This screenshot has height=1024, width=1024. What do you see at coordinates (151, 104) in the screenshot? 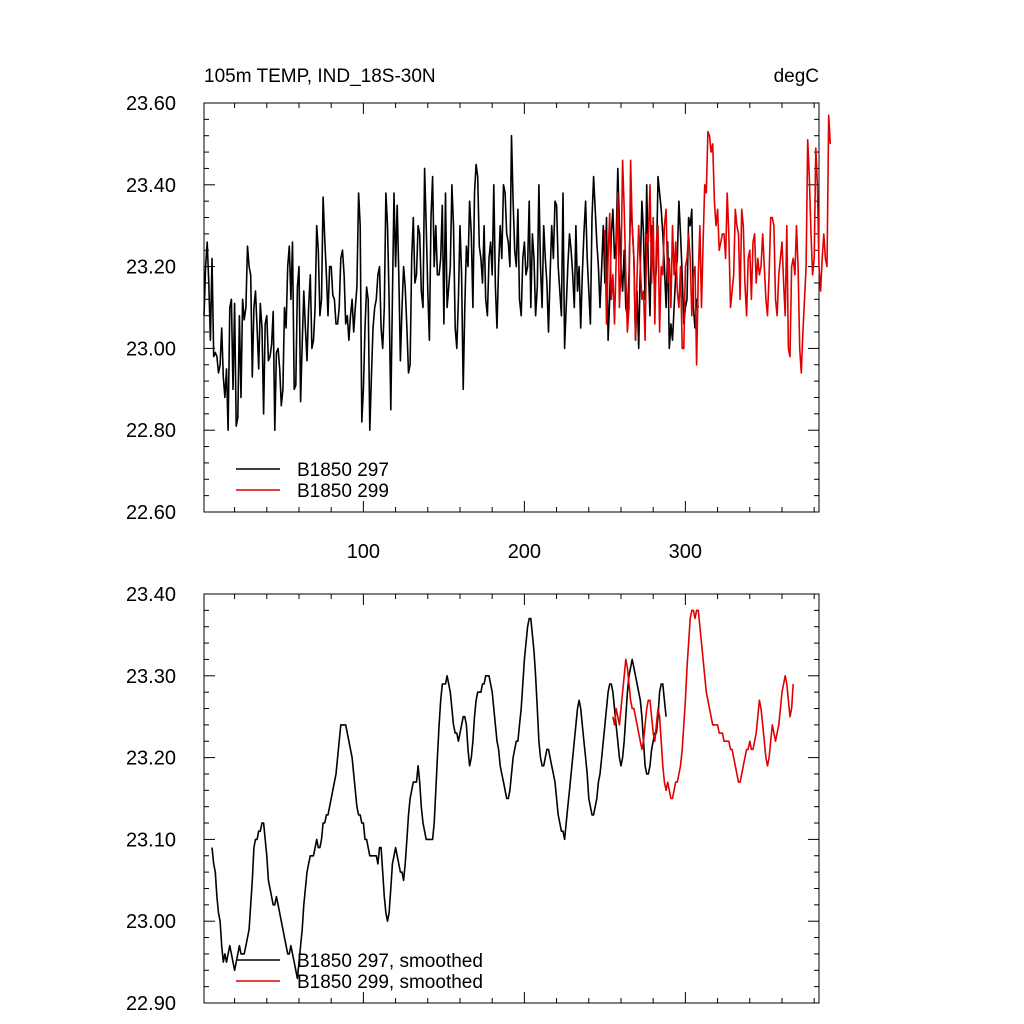
I see `y-tick-label: 23.60` at bounding box center [151, 104].